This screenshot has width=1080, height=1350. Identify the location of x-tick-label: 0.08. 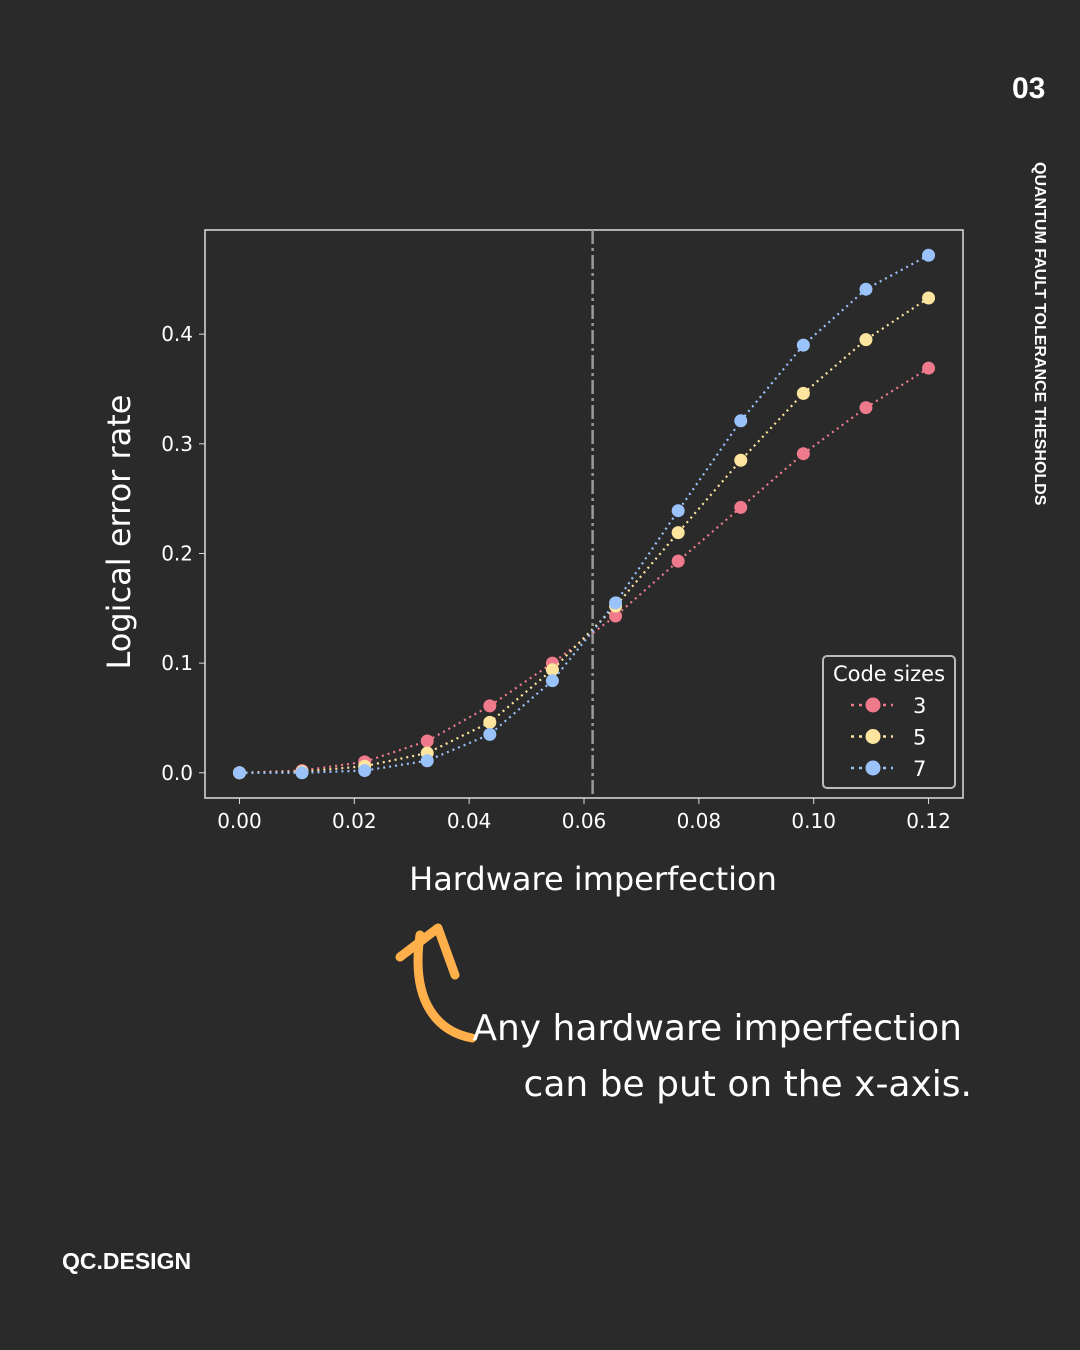
(699, 821).